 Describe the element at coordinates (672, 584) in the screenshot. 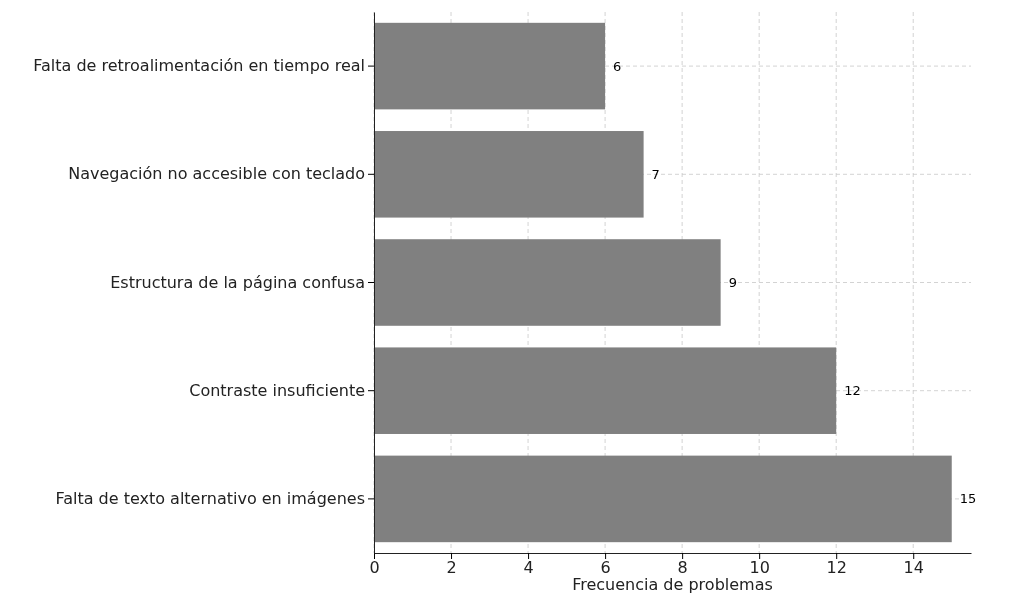

I see `x-axis-title: Frecuencia de problemas` at that location.